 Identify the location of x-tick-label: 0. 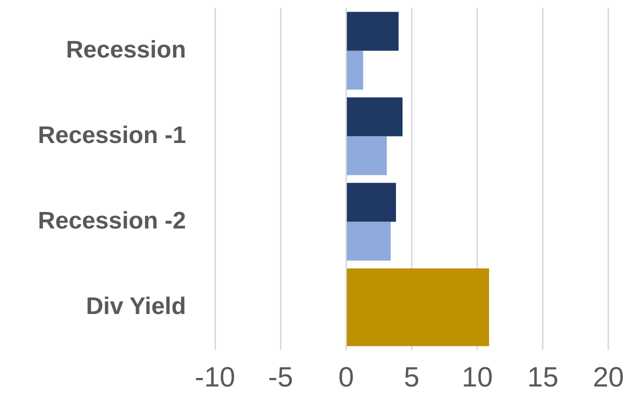
(346, 377).